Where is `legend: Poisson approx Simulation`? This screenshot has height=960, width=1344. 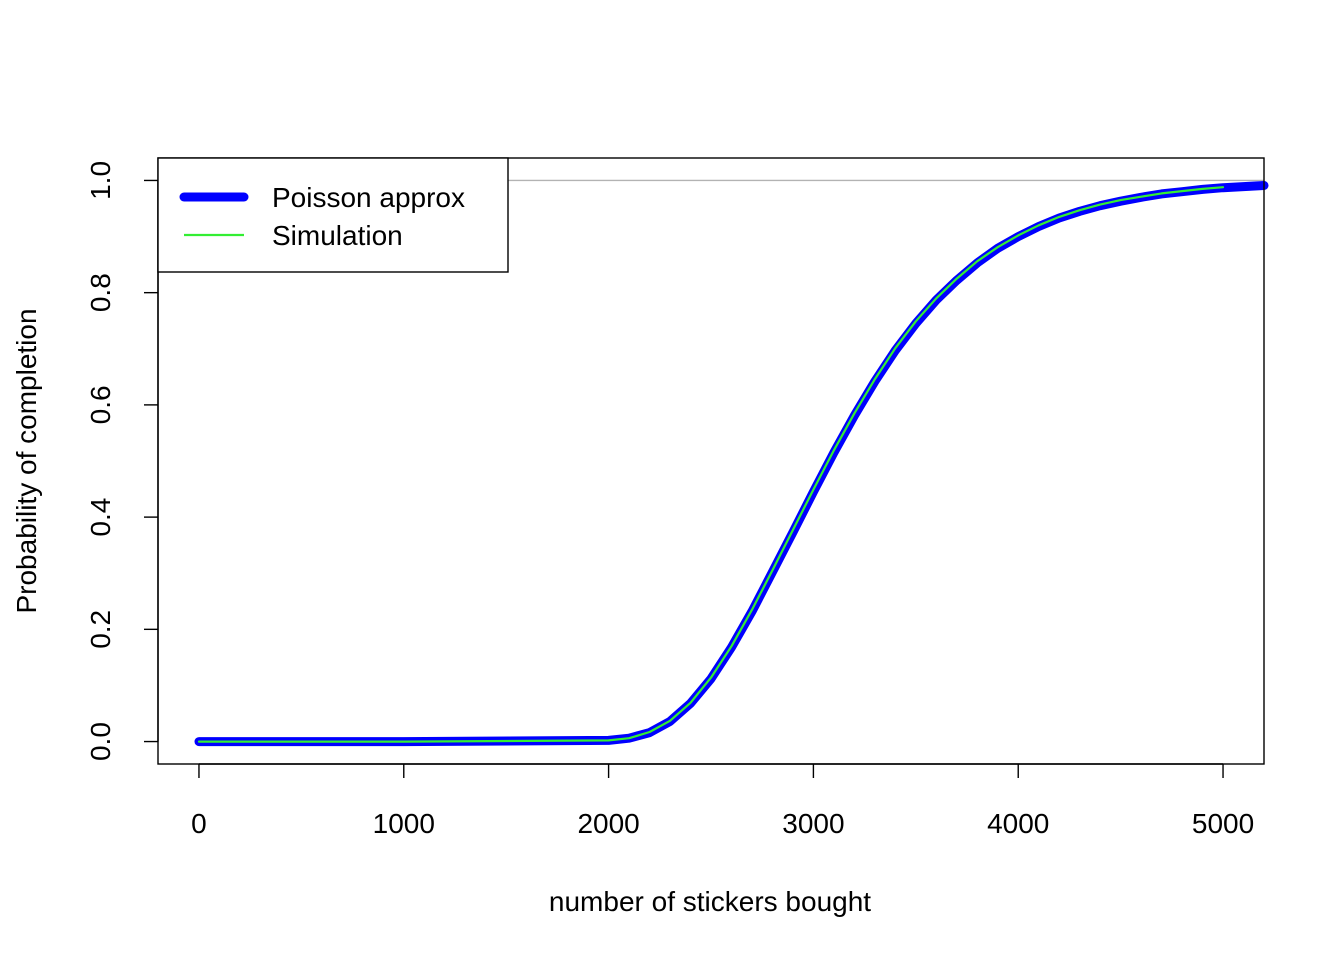
legend: Poisson approx Simulation is located at coordinates (333, 215).